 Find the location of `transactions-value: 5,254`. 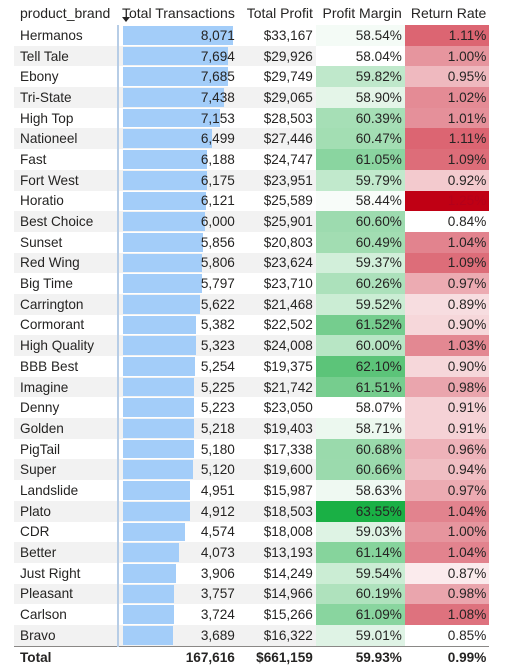

transactions-value: 5,254 is located at coordinates (217, 366).